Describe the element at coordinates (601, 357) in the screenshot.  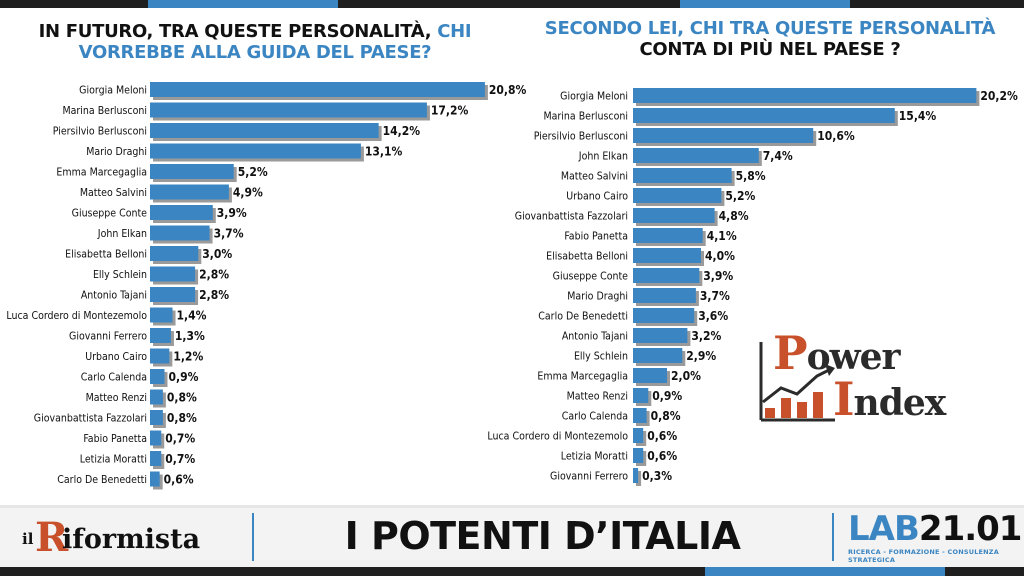
I see `right-category-label: Elly Schlein` at that location.